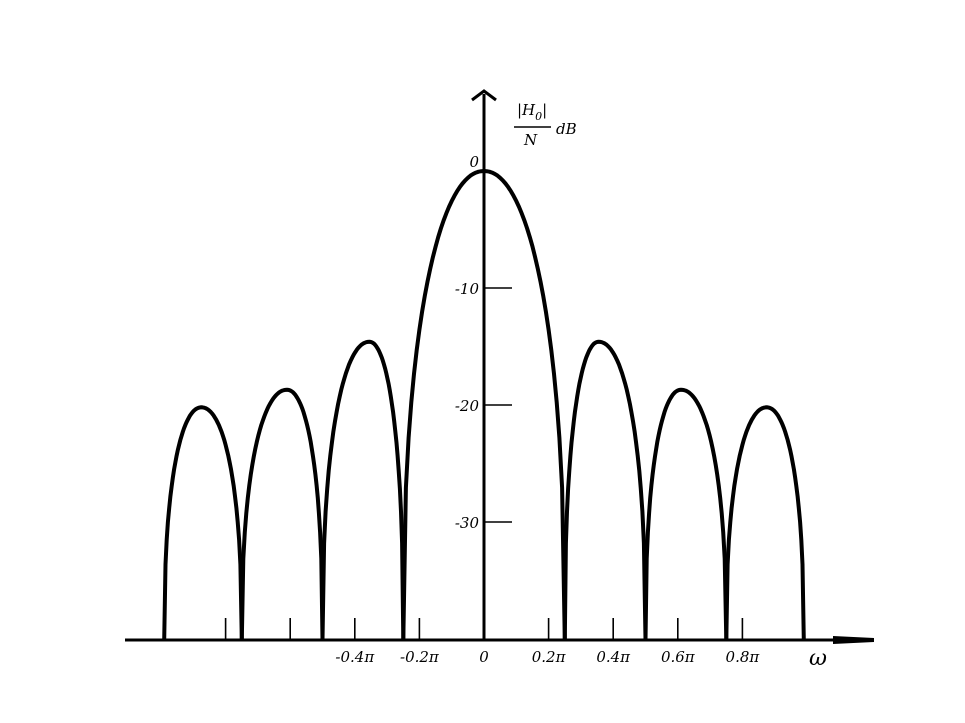  Describe the element at coordinates (743, 657) in the screenshot. I see `x-tick-label: 0.8π` at that location.